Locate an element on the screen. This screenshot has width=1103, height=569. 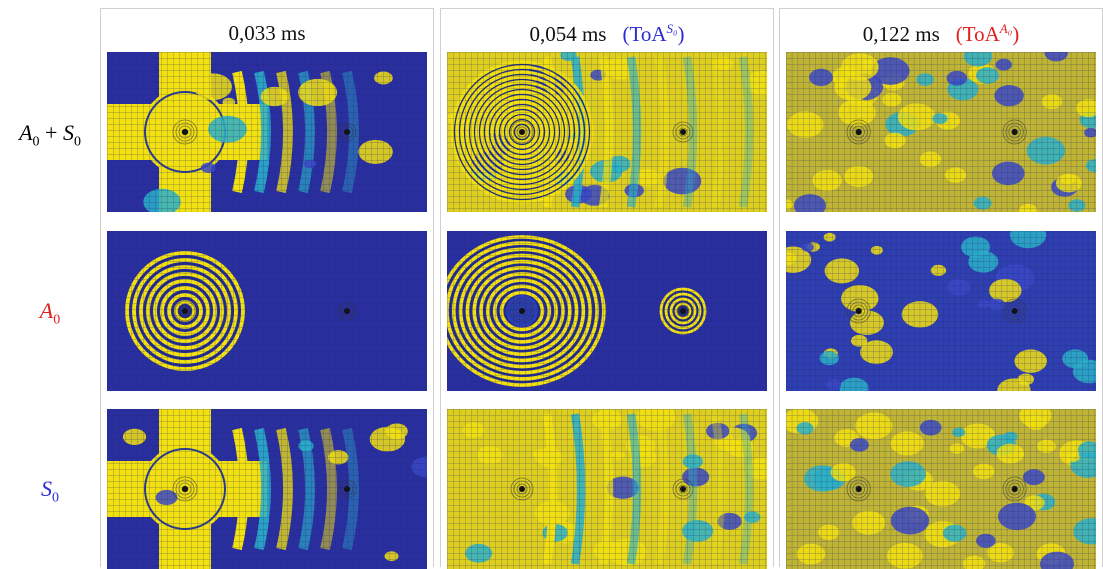
toa-sup: A₀ is located at coordinates (1006, 28).